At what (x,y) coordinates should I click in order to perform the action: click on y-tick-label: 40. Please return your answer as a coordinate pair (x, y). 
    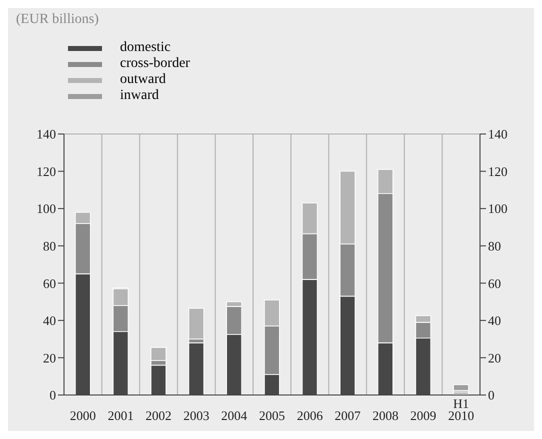
    Looking at the image, I should click on (49, 320).